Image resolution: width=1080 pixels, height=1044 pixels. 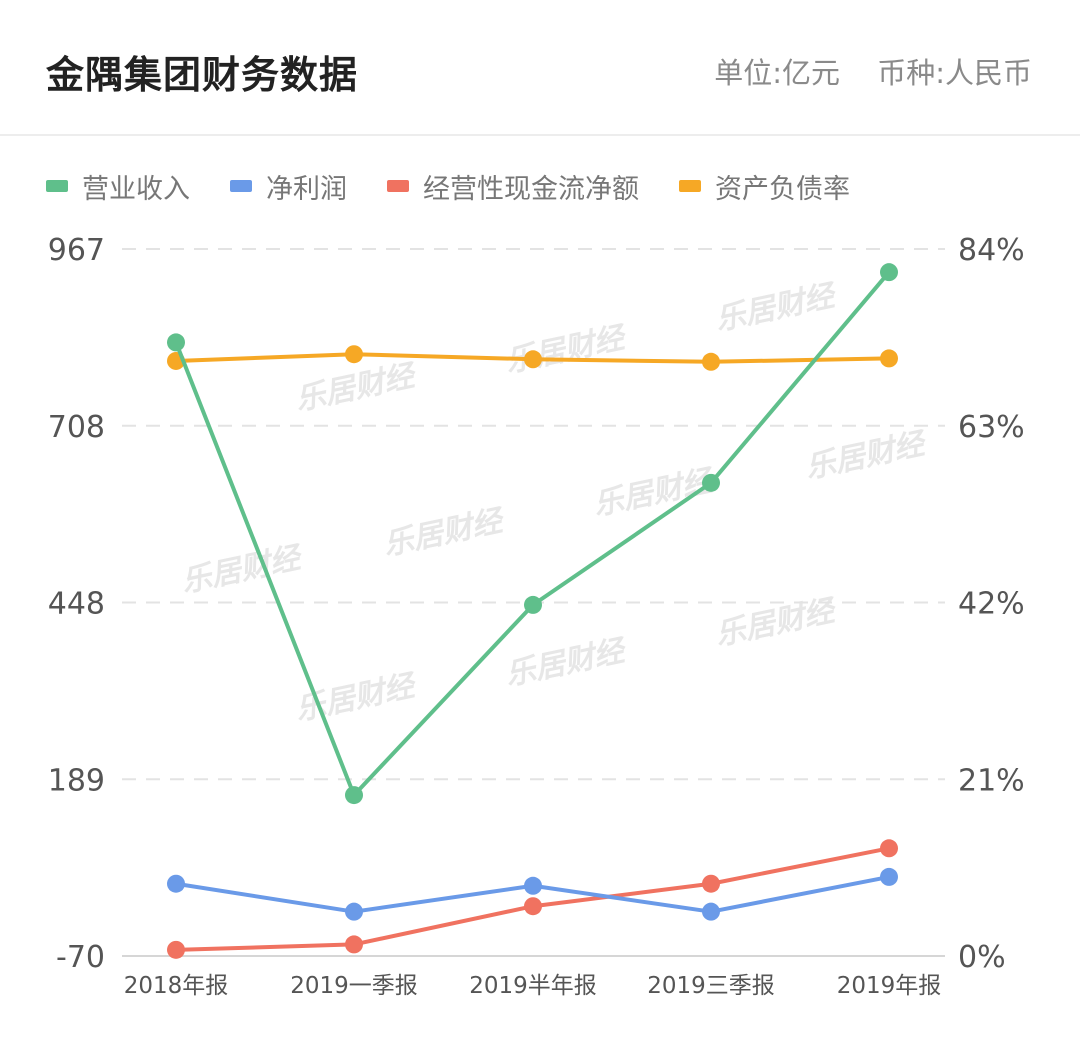 What do you see at coordinates (954, 73) in the screenshot?
I see `currency-label: 币种:人民币` at bounding box center [954, 73].